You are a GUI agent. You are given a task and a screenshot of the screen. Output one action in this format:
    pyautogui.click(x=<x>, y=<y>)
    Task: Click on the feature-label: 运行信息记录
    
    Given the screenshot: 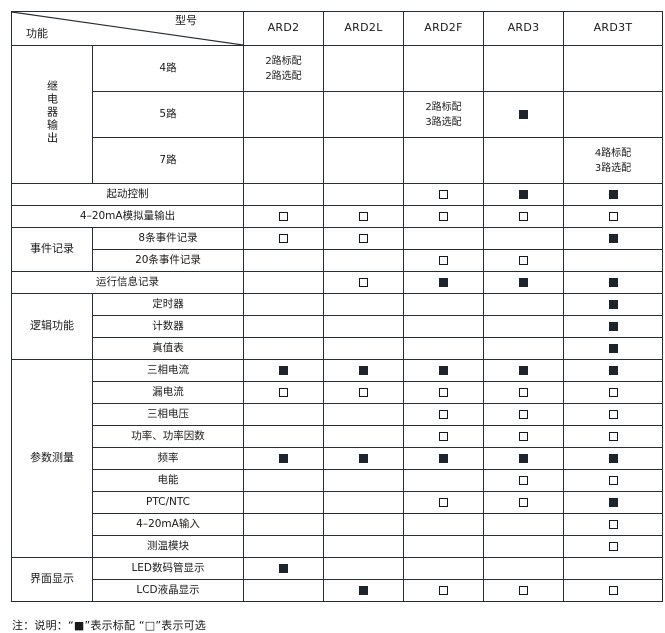 What is the action you would take?
    pyautogui.click(x=127, y=282)
    